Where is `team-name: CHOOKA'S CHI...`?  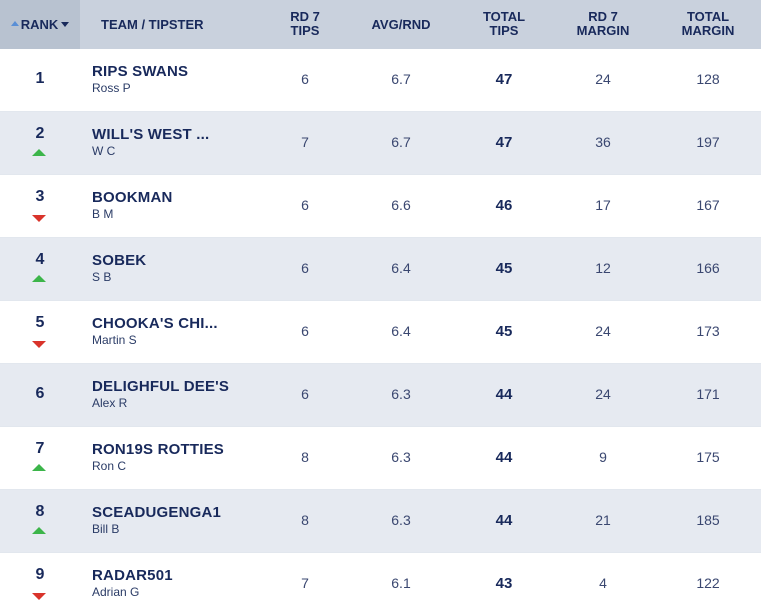 team-name: CHOOKA'S CHI... is located at coordinates (155, 323).